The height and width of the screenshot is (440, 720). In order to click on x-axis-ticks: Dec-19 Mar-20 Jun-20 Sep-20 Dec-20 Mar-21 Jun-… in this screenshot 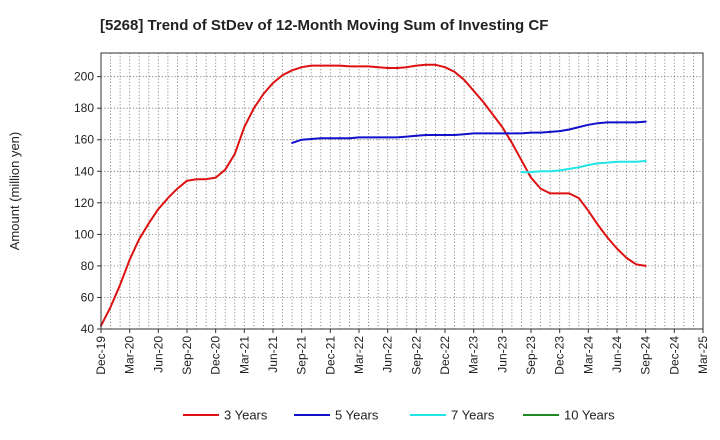, I will do `click(402, 352)`.